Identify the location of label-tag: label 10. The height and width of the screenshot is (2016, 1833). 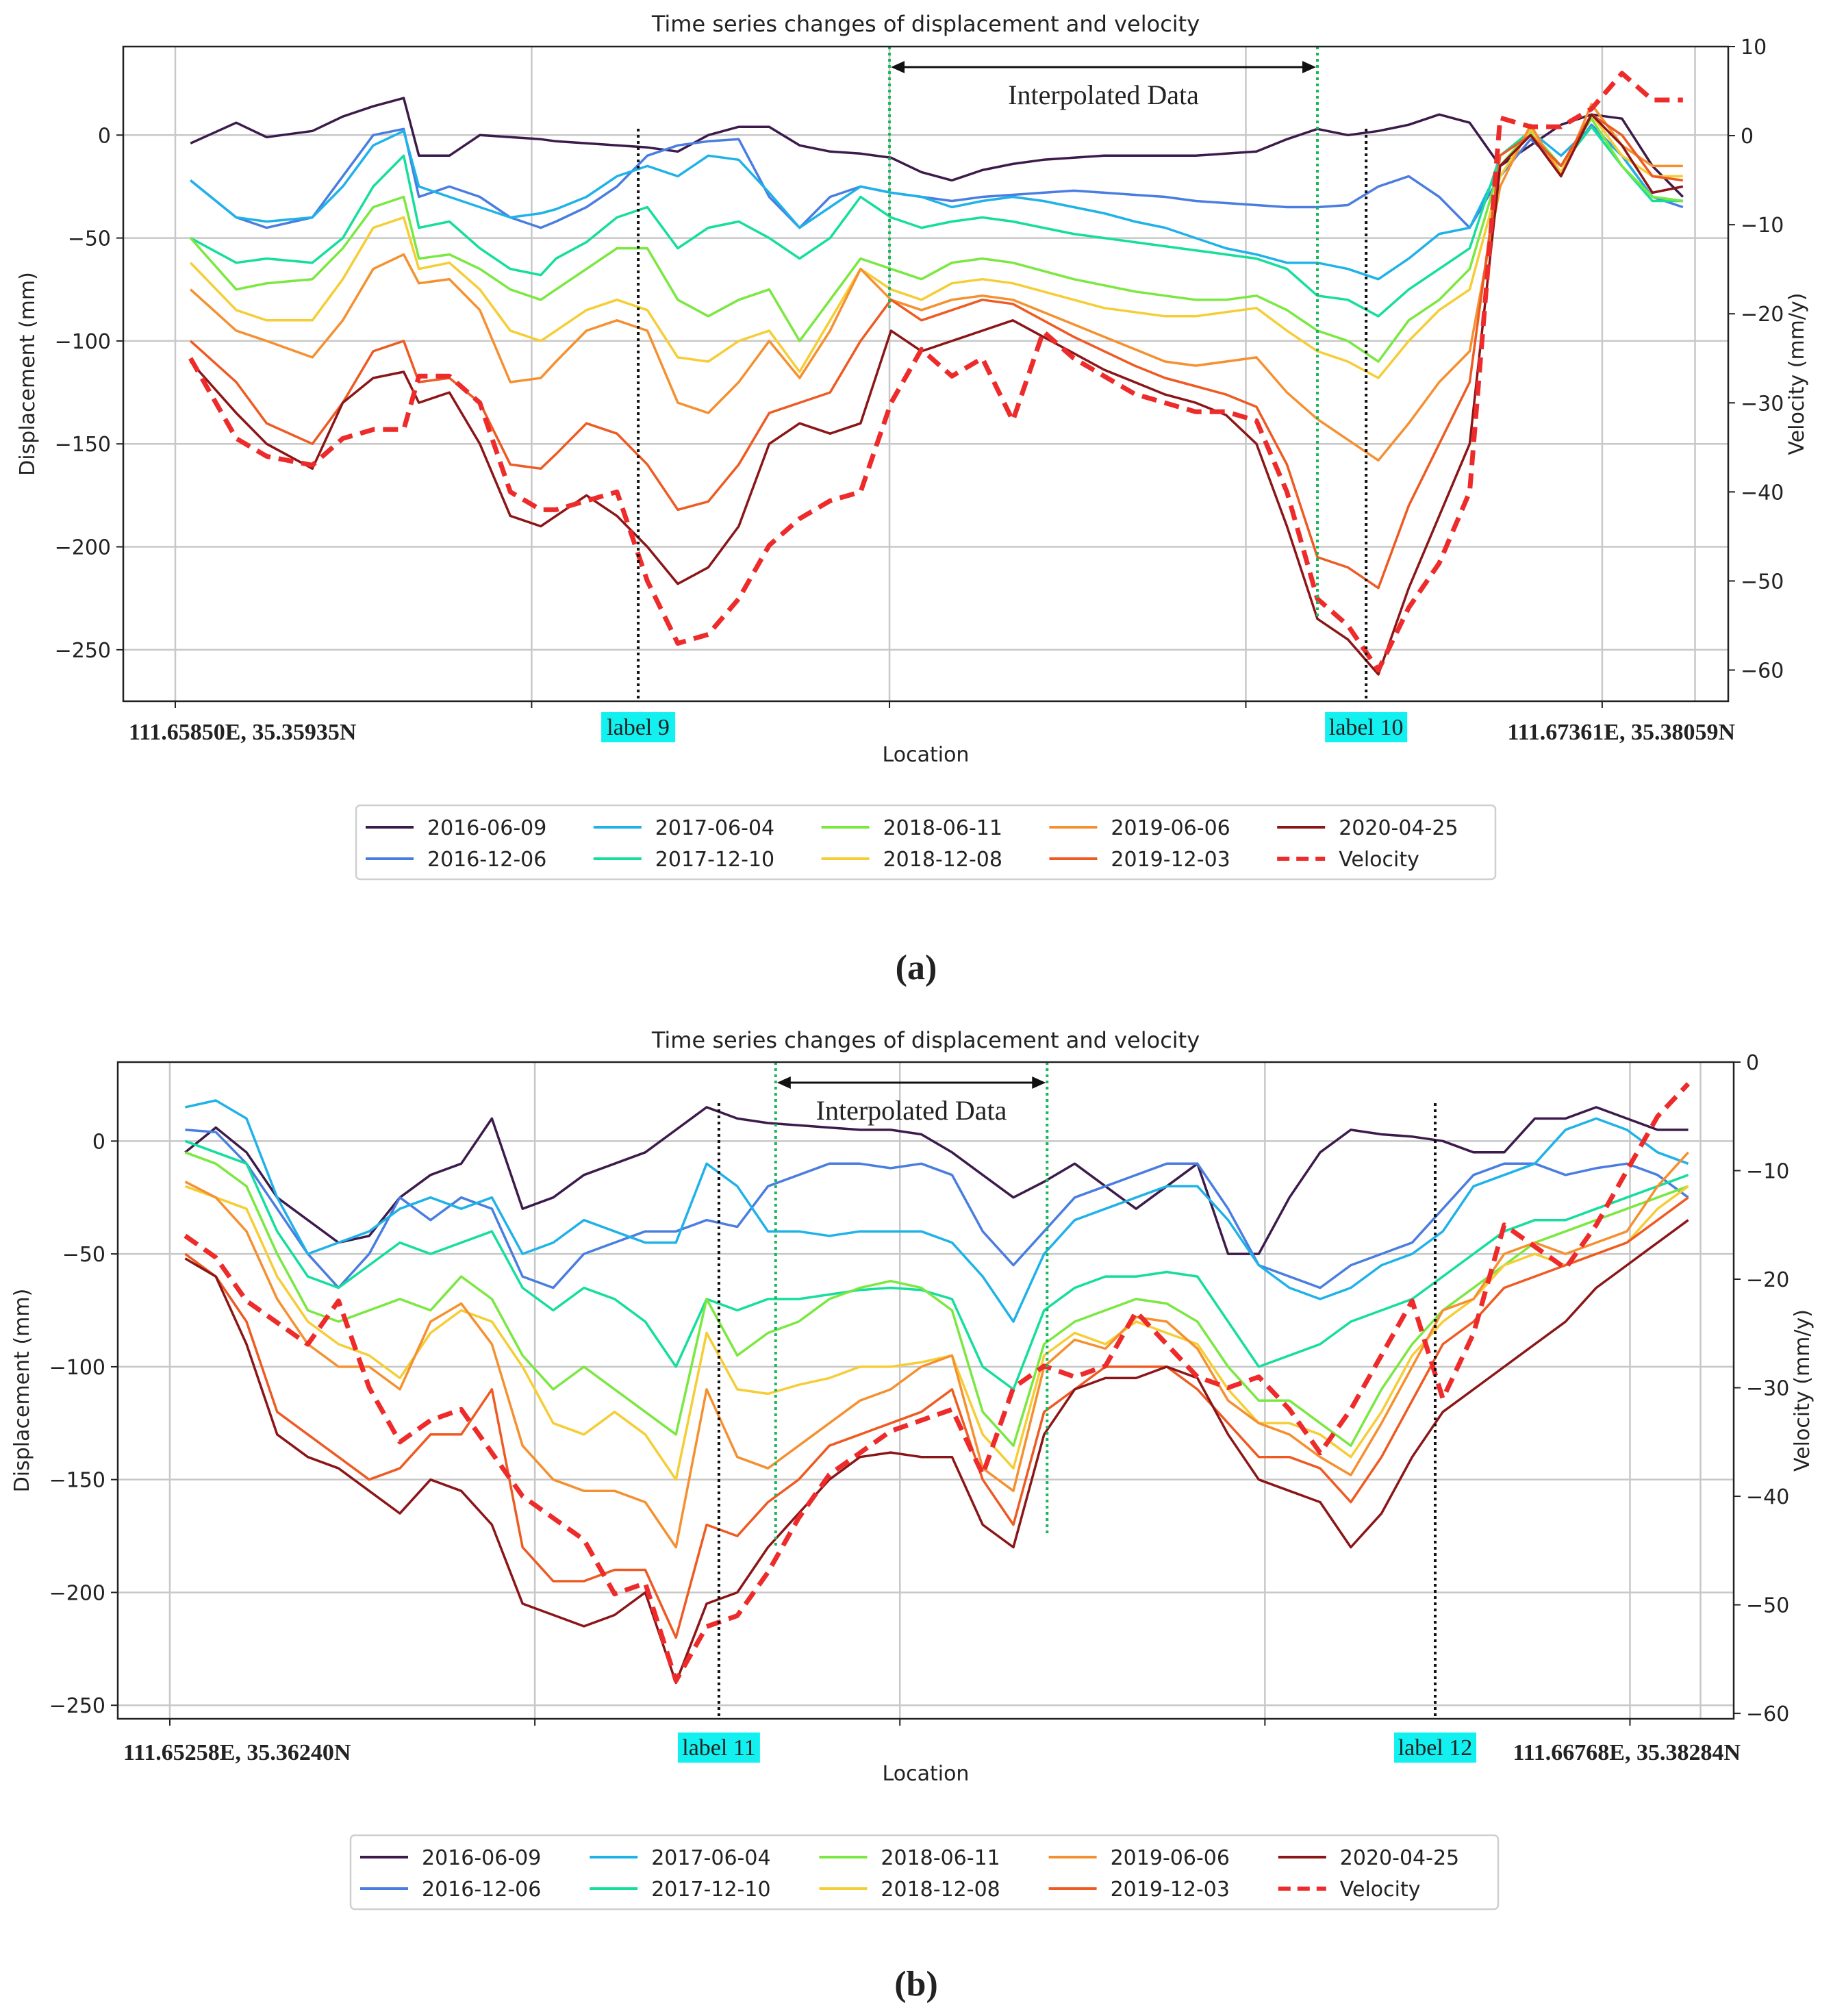
(1366, 727).